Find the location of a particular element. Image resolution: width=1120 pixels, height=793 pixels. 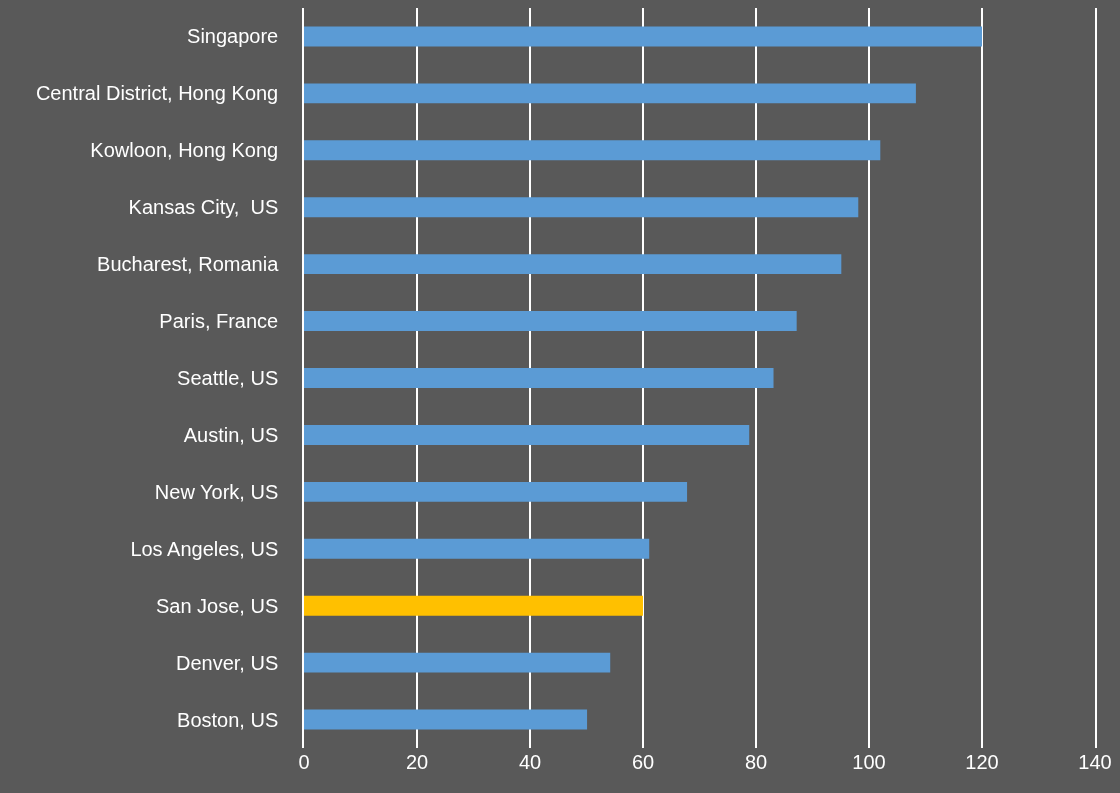

x-tick-label: 100 is located at coordinates (869, 762).